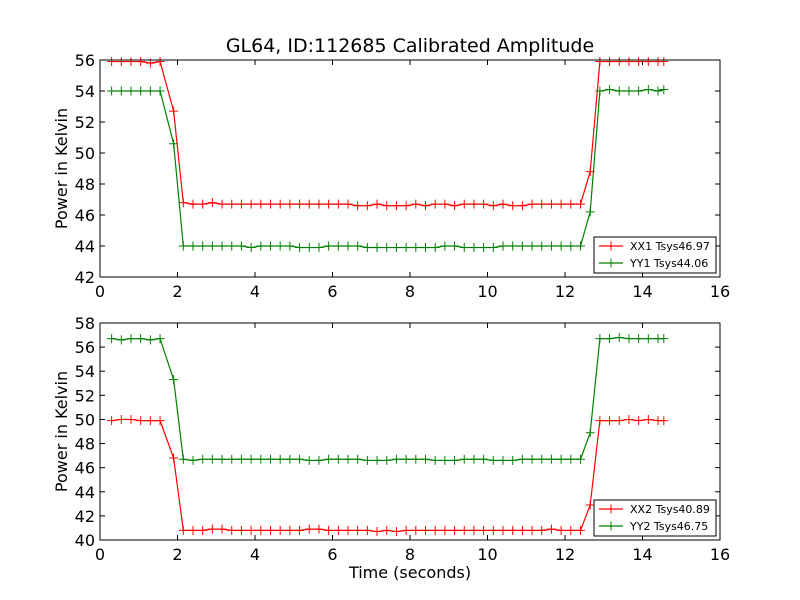  I want to click on top-legend-xx1-marker, so click(611, 246).